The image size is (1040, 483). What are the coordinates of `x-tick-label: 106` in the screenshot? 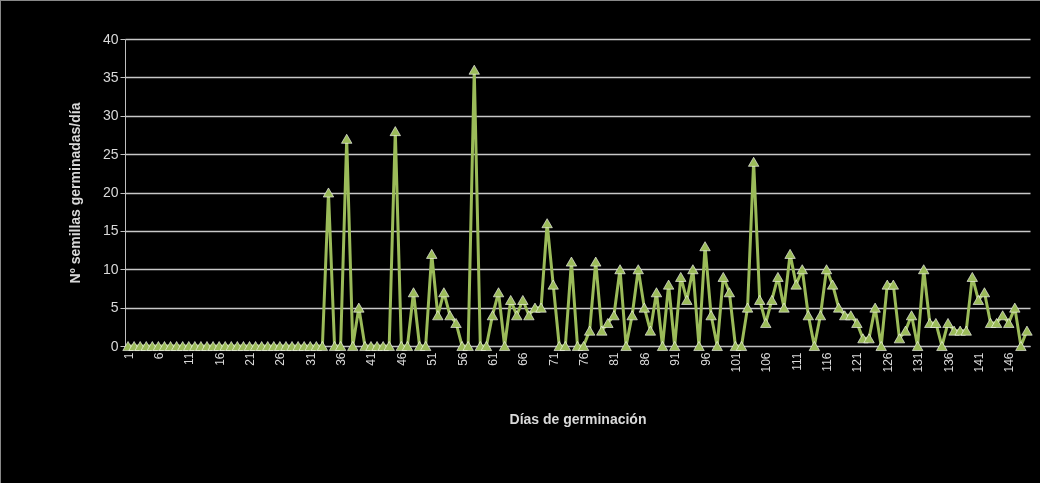 It's located at (766, 362).